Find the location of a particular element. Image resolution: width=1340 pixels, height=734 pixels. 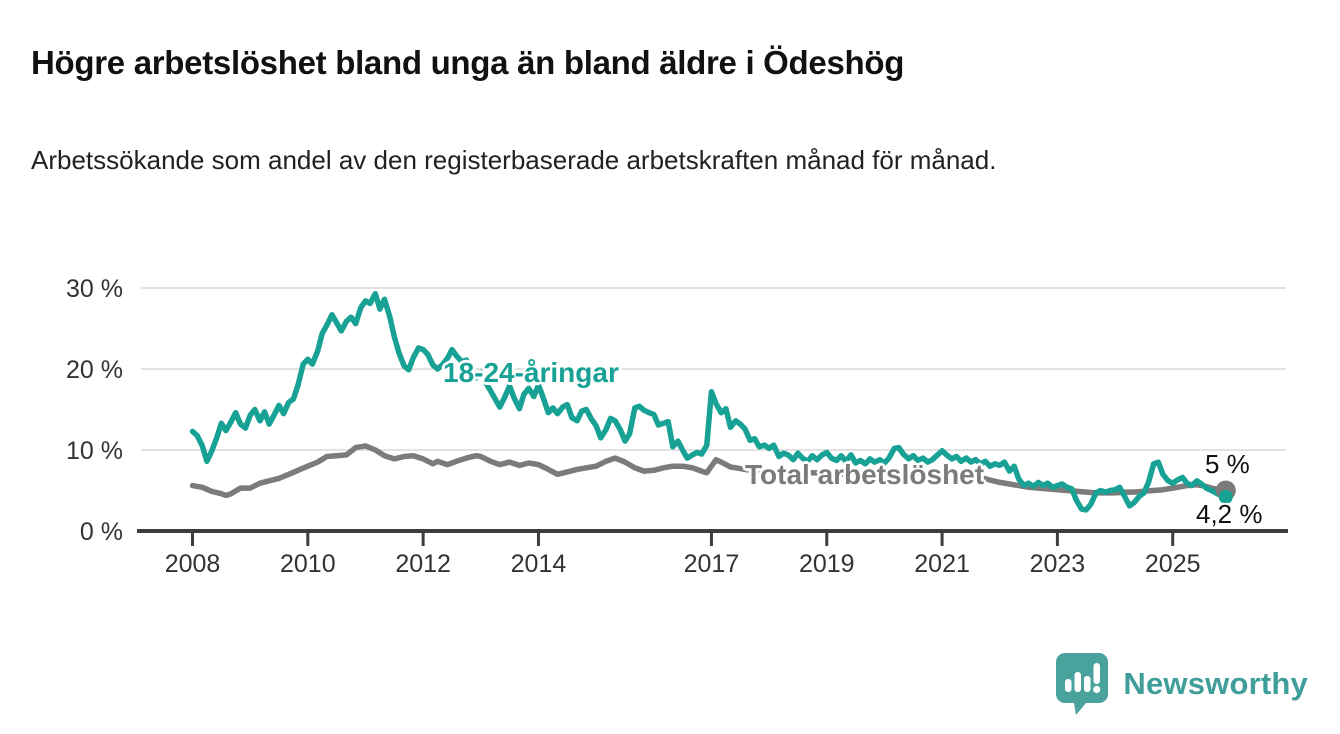

newsworthy-speech-bubble-bar-chart-icon is located at coordinates (1082, 684).